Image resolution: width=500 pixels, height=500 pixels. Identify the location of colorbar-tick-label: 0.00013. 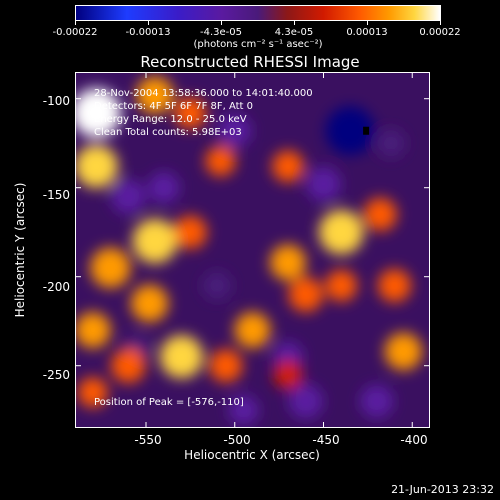
(367, 32).